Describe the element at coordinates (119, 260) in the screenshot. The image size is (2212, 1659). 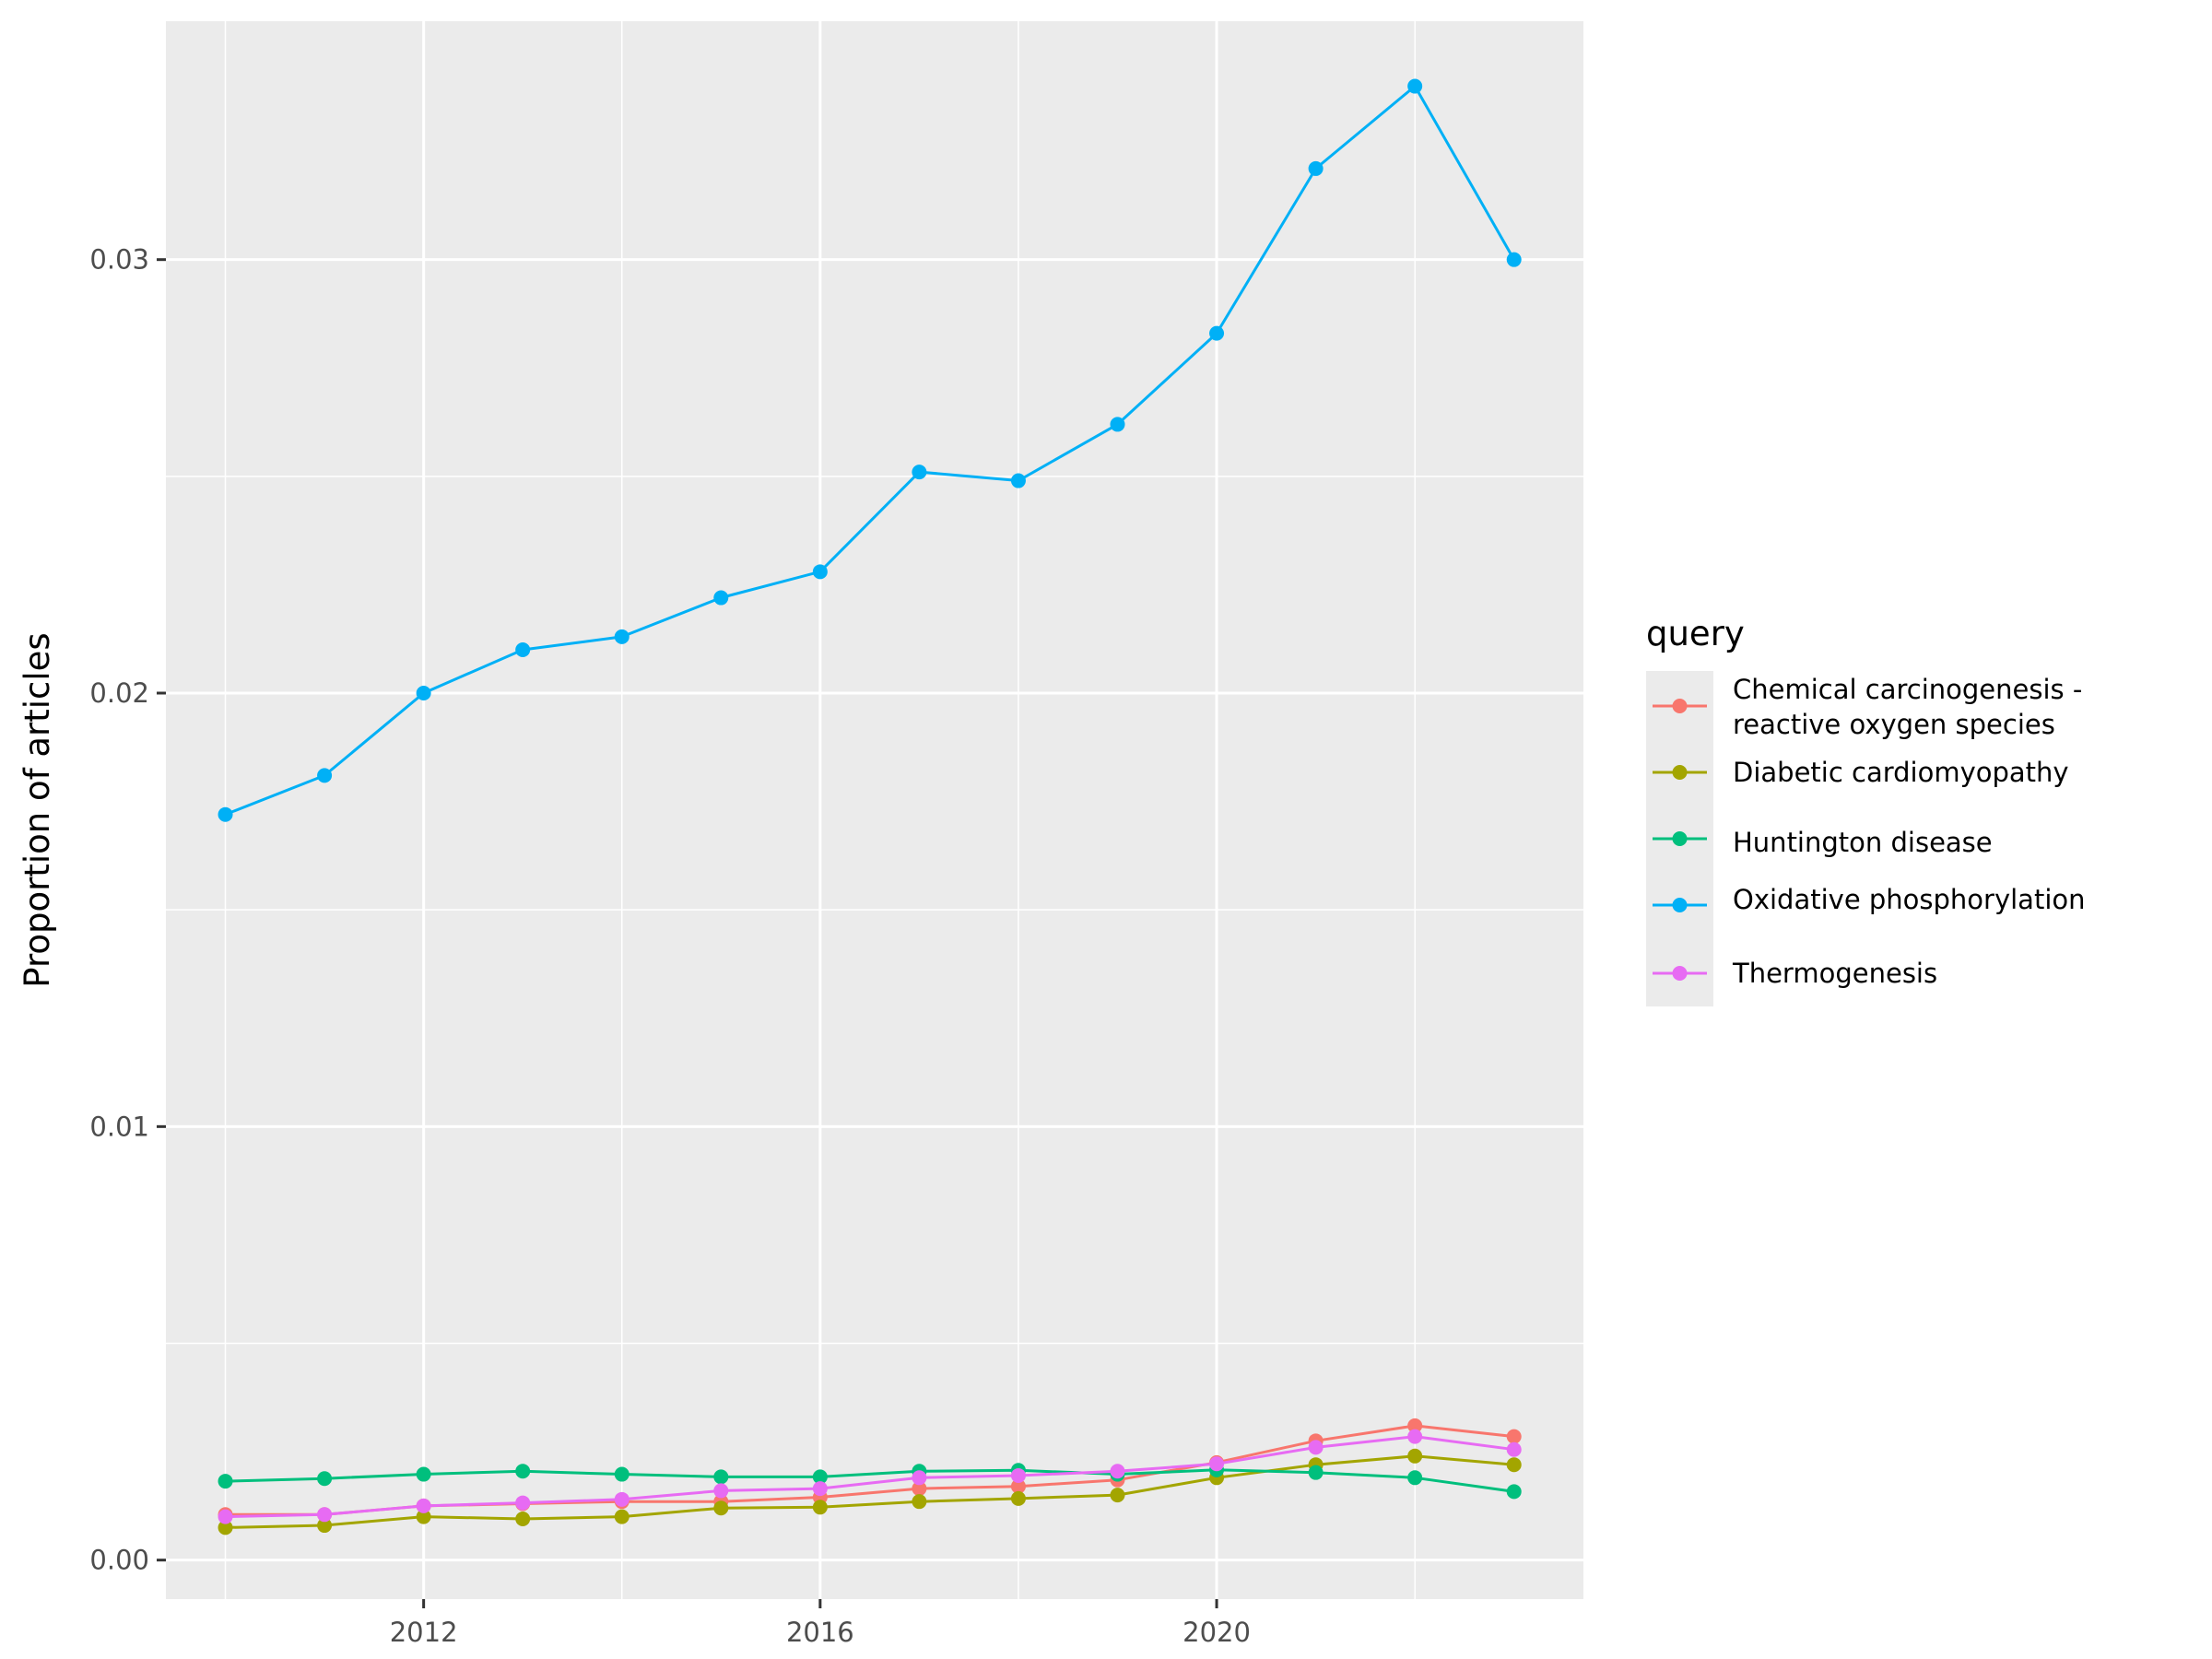
I see `y-tick-label: 0.03` at that location.